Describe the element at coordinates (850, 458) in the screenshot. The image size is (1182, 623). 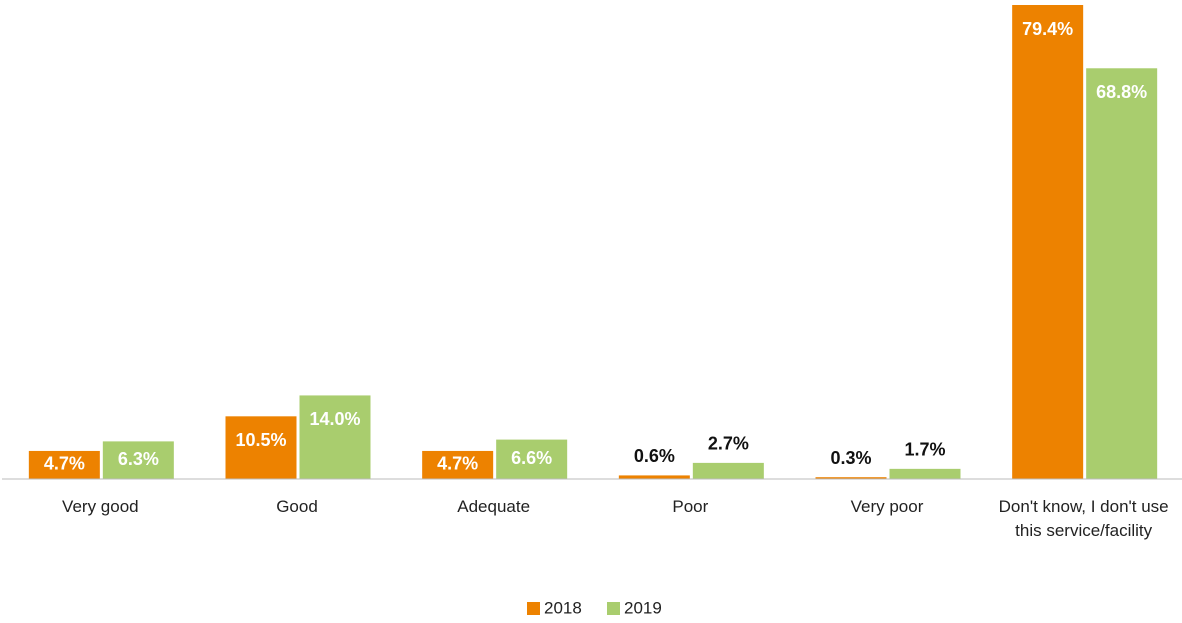
I see `data-label: 0.3%` at that location.